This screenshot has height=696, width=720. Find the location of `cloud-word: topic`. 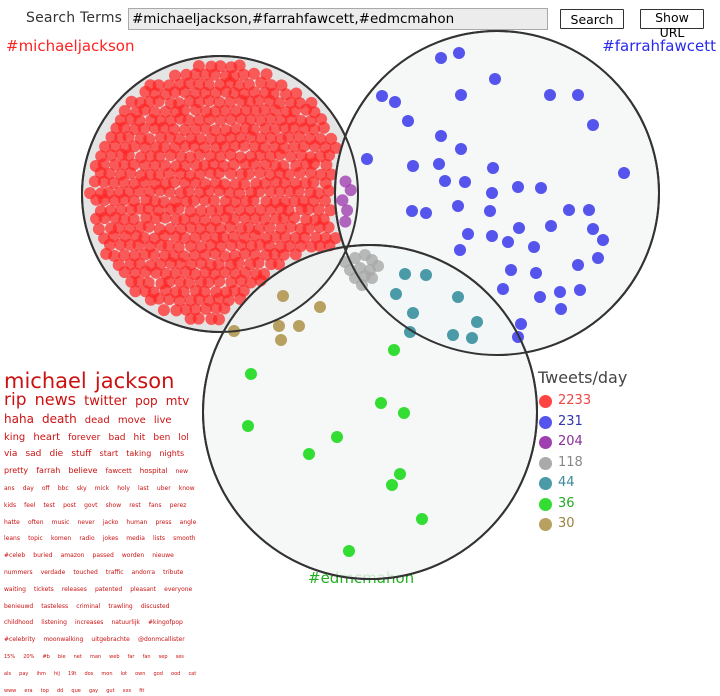

cloud-word: topic is located at coordinates (35, 539).